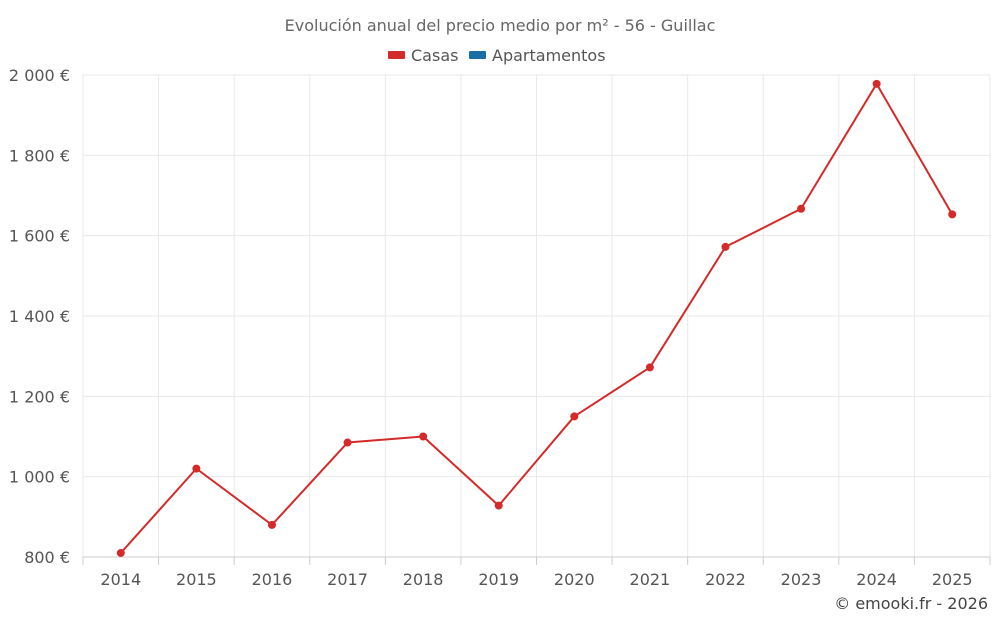 The width and height of the screenshot is (1000, 625). I want to click on y-tick-label: 1 000 €, so click(39, 477).